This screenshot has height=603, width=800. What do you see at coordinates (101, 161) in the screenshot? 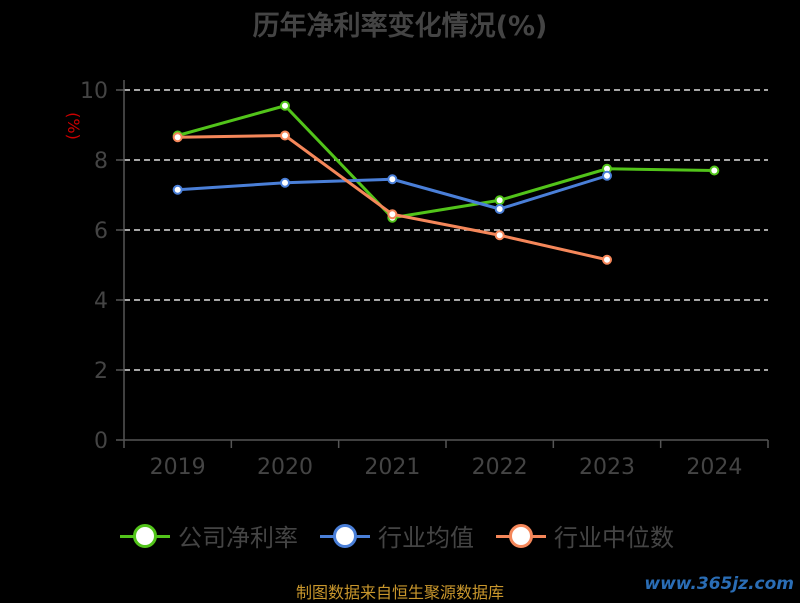
I see `y-tick-label-8: 8` at bounding box center [101, 161].